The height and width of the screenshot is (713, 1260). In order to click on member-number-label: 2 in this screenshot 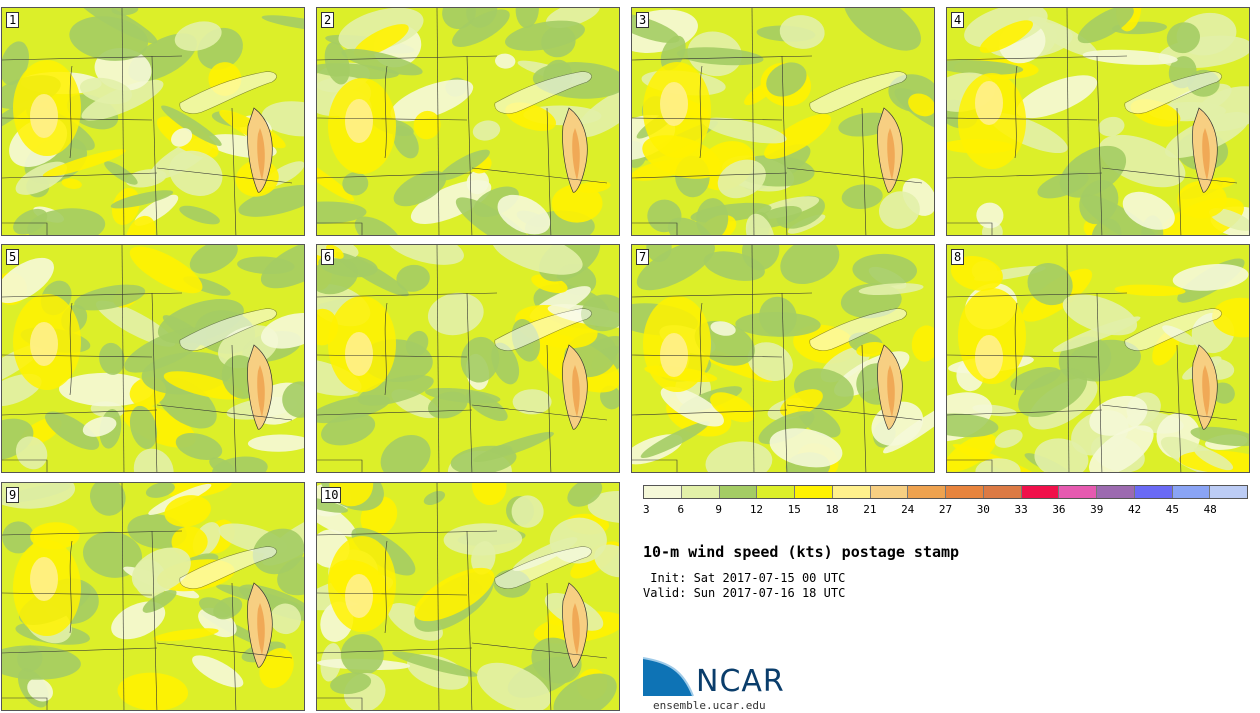, I will do `click(328, 20)`.